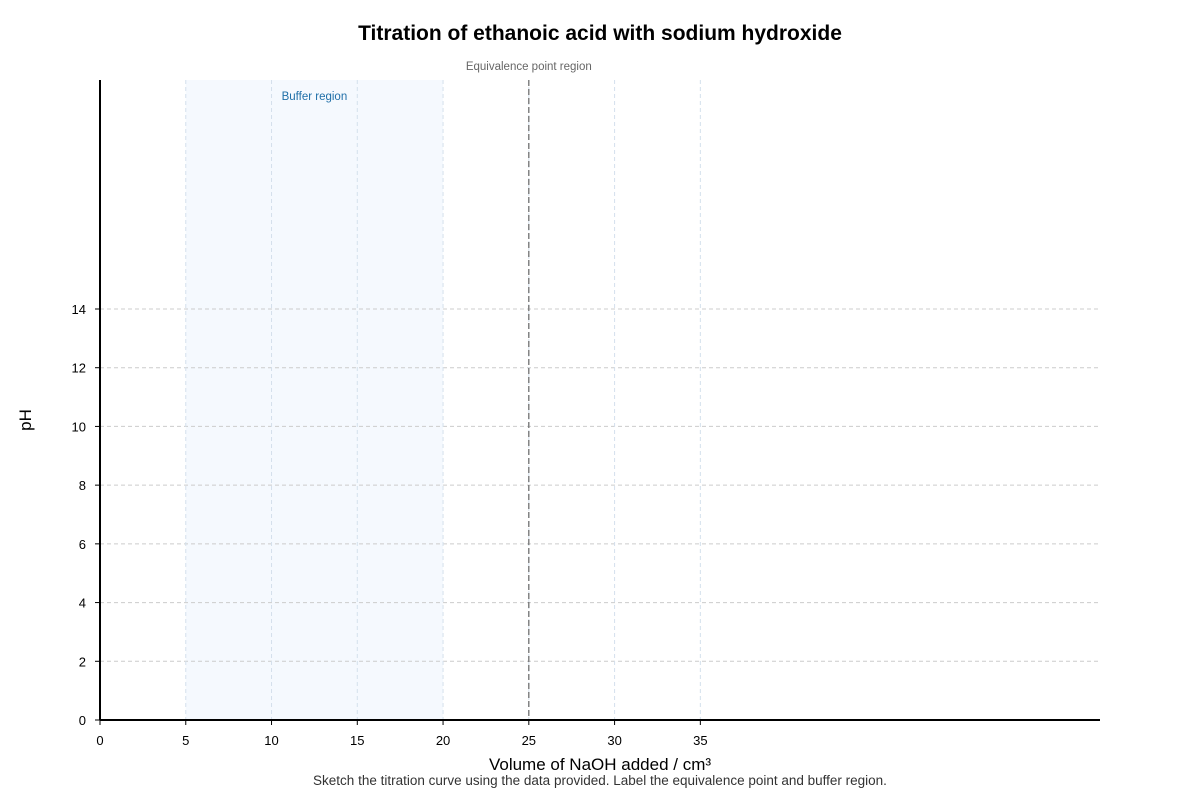 This screenshot has height=800, width=1200. What do you see at coordinates (25, 420) in the screenshot?
I see `y-axis-label: pH` at bounding box center [25, 420].